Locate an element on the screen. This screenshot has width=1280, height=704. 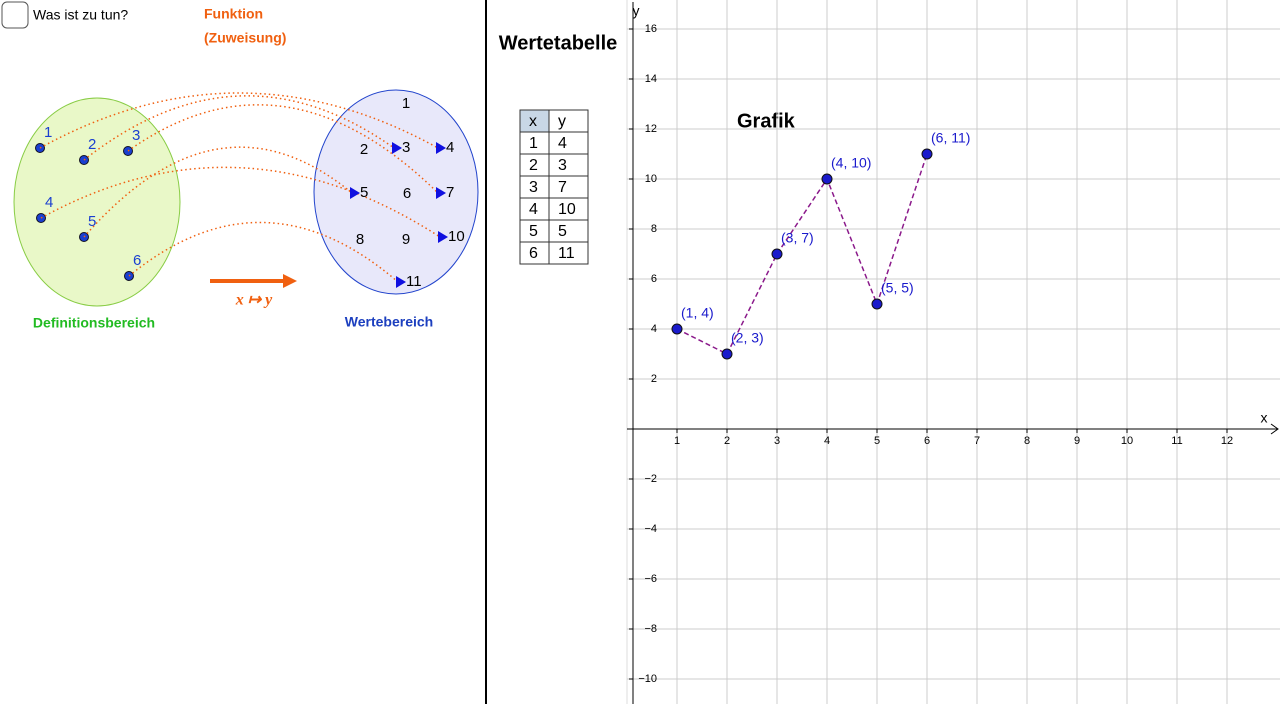
domain-set is located at coordinates (97, 202).